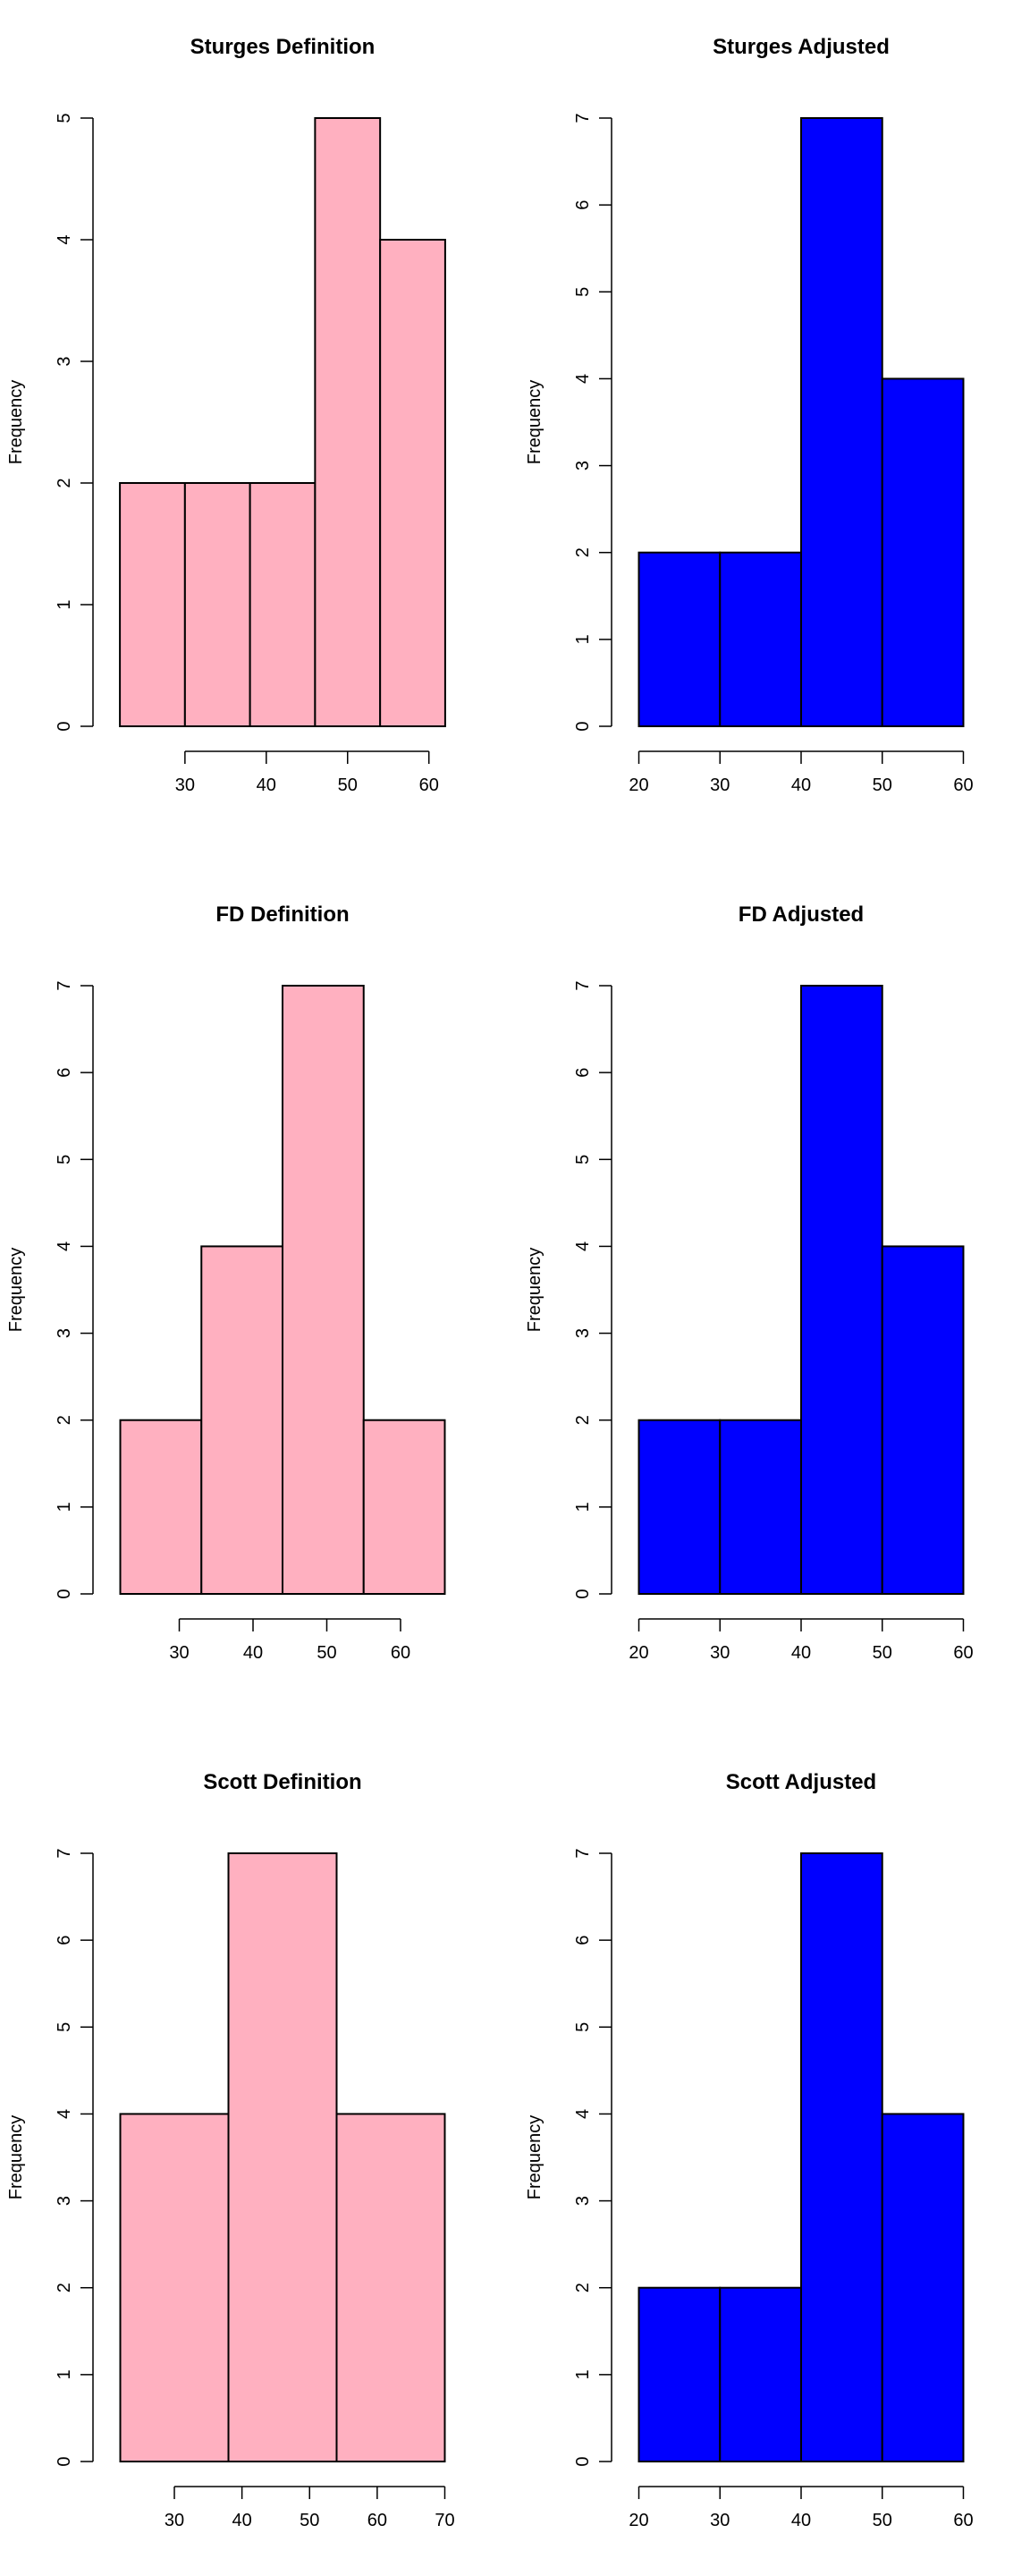  I want to click on histogram-panel: FD Adjusted 0 1 2 3 4 5 6 7 Frequency 20 30 40 50 60, so click(749, 1282).